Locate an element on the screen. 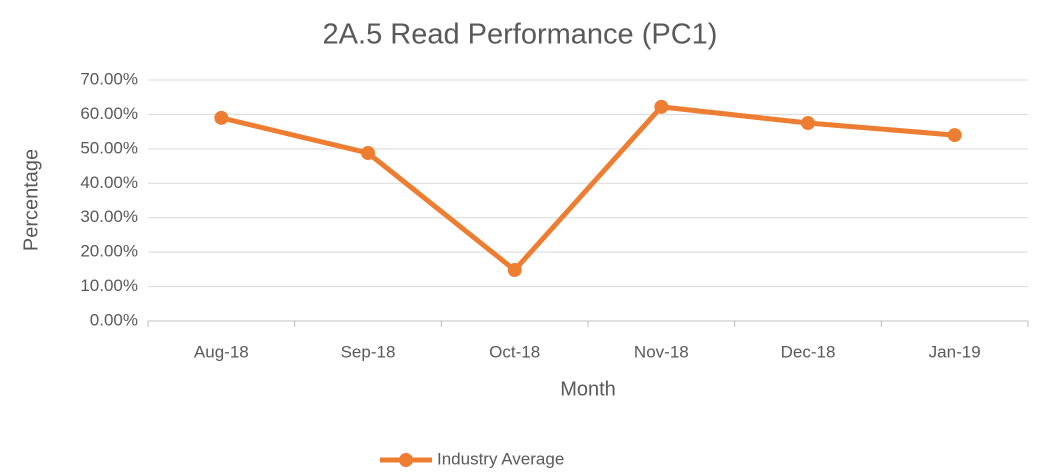  legend-marker is located at coordinates (406, 460).